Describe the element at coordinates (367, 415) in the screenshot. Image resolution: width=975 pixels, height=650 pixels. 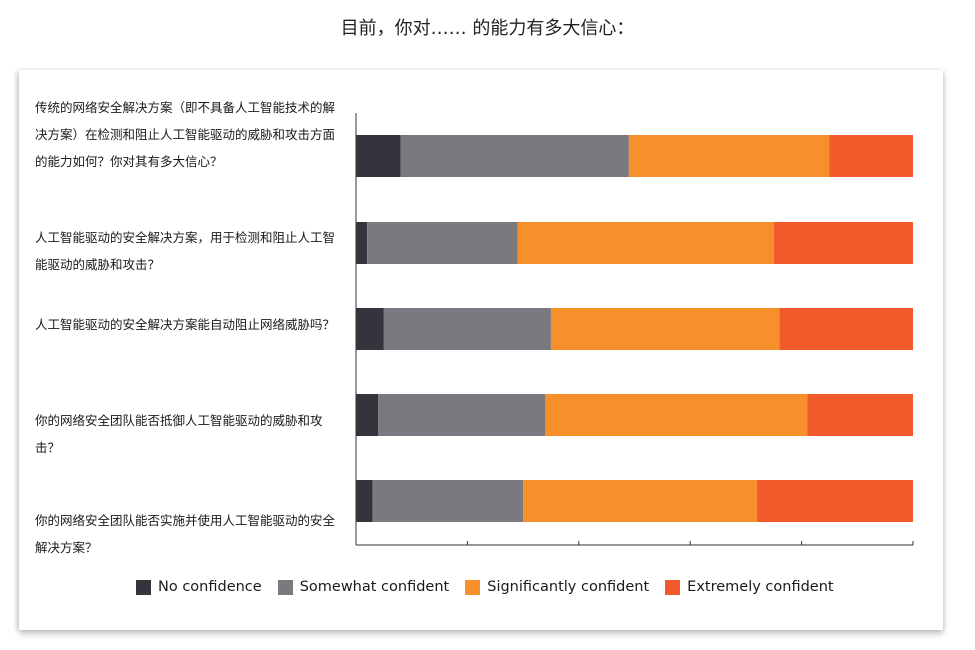
I see `bar-4-no-confidence` at that location.